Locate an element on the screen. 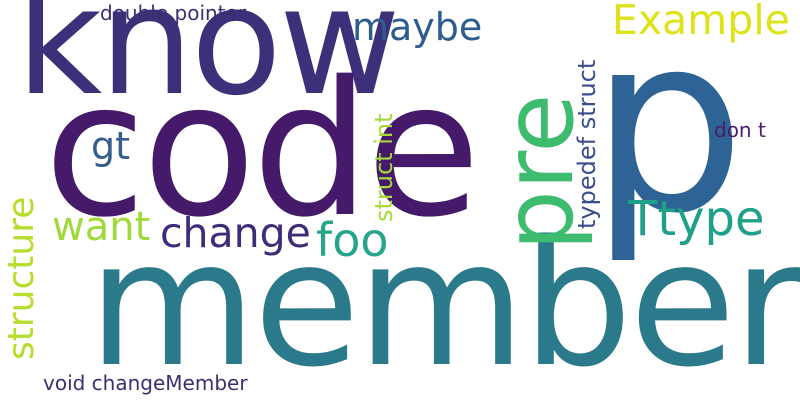 This screenshot has height=400, width=800. word-typedef-struct: typedef struct is located at coordinates (587, 144).